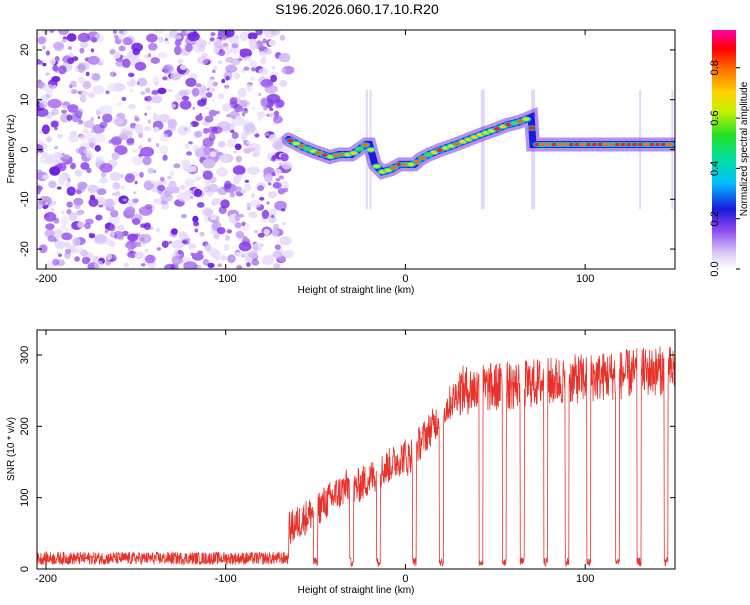  I want to click on track-peak-core, so click(377, 166).